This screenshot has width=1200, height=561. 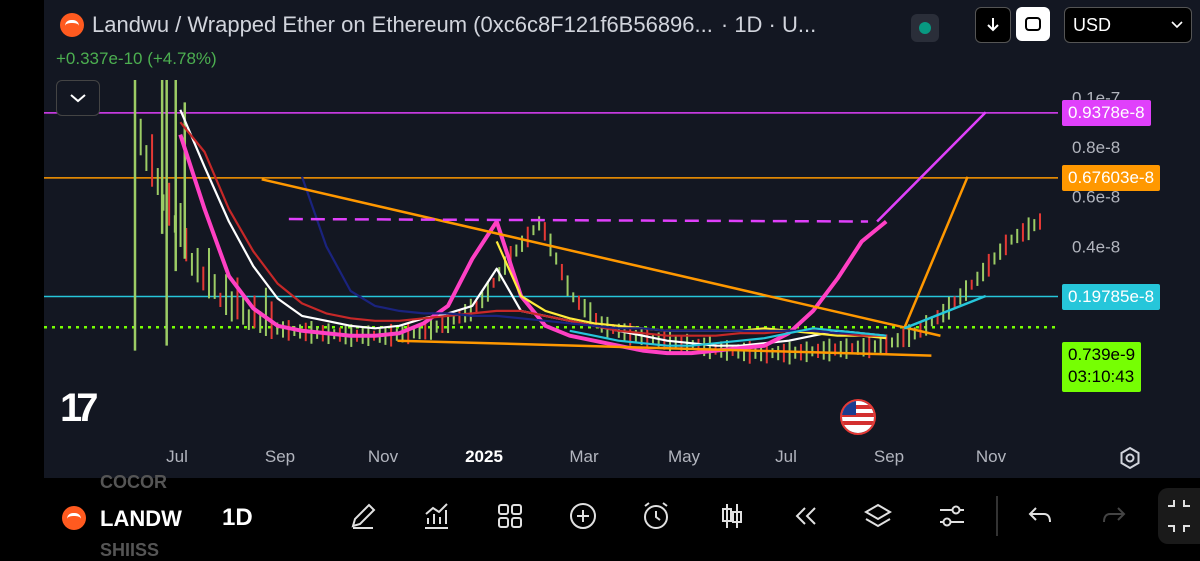 What do you see at coordinates (1111, 296) in the screenshot?
I see `price-level-tag: 0.19785e-8` at bounding box center [1111, 296].